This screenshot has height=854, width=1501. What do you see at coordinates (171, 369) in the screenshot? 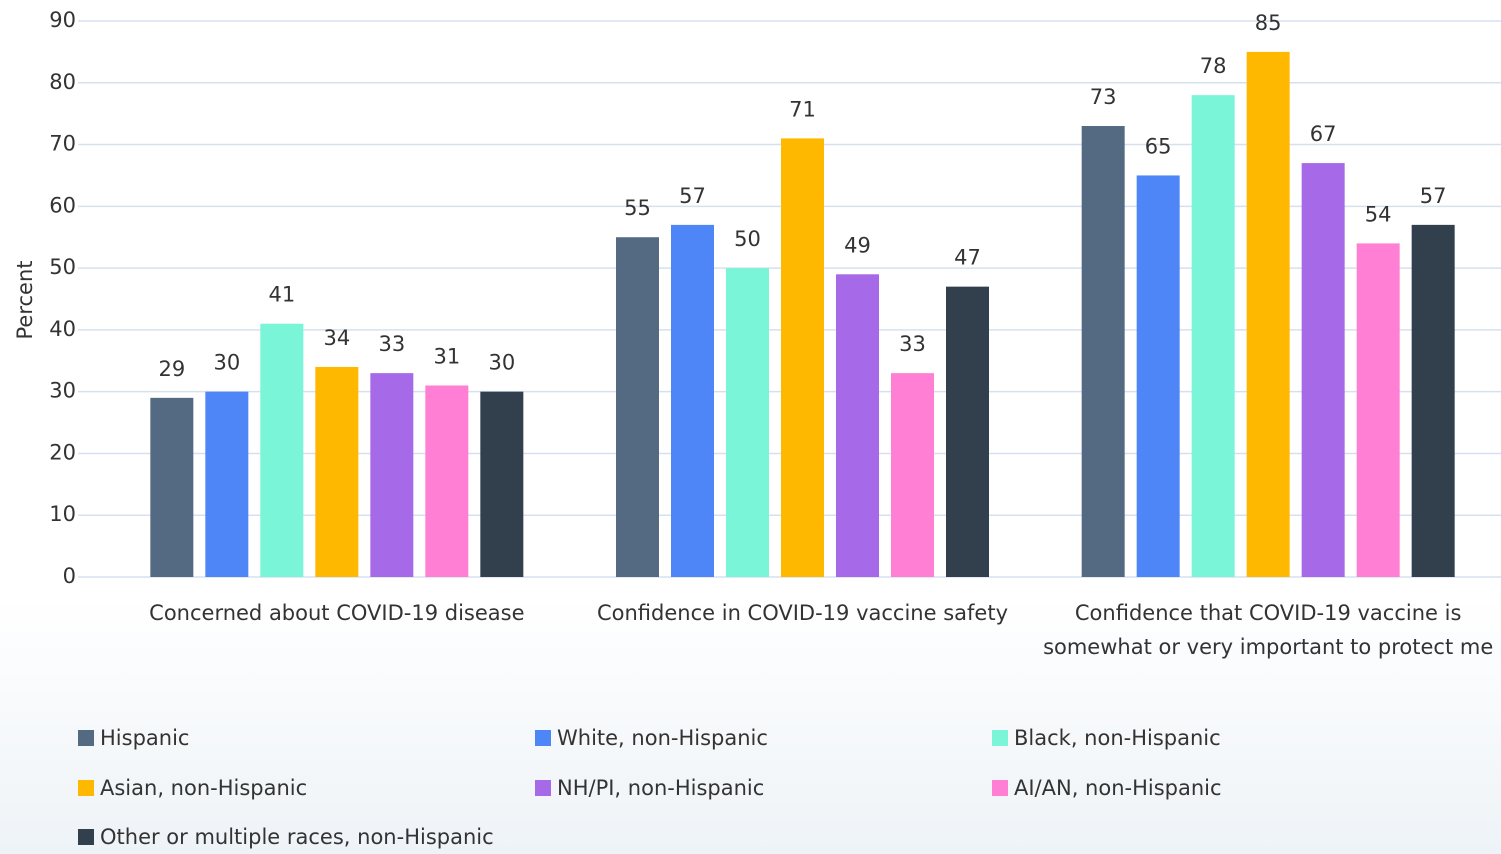
I see `data-label: 29` at bounding box center [171, 369].